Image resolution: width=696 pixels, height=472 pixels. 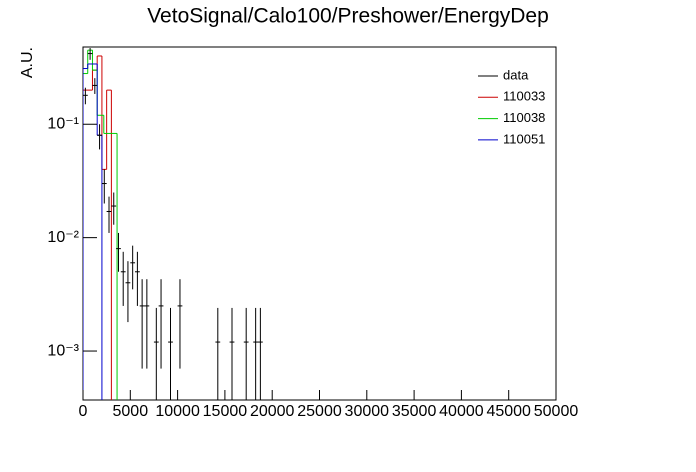 What do you see at coordinates (63, 237) in the screenshot?
I see `y-tick-label: 10⁻²` at bounding box center [63, 237].